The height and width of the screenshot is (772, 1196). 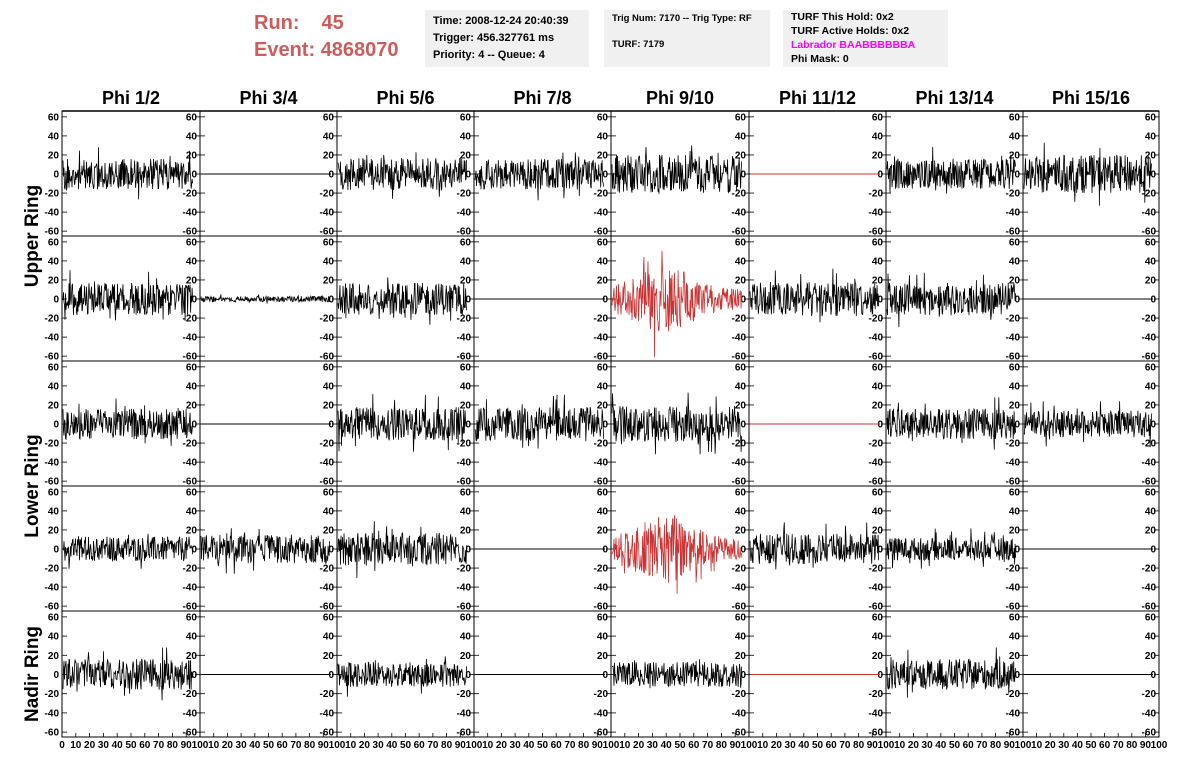 I want to click on ytick-label-right-r4c5-5: -40, so click(x=876, y=713).